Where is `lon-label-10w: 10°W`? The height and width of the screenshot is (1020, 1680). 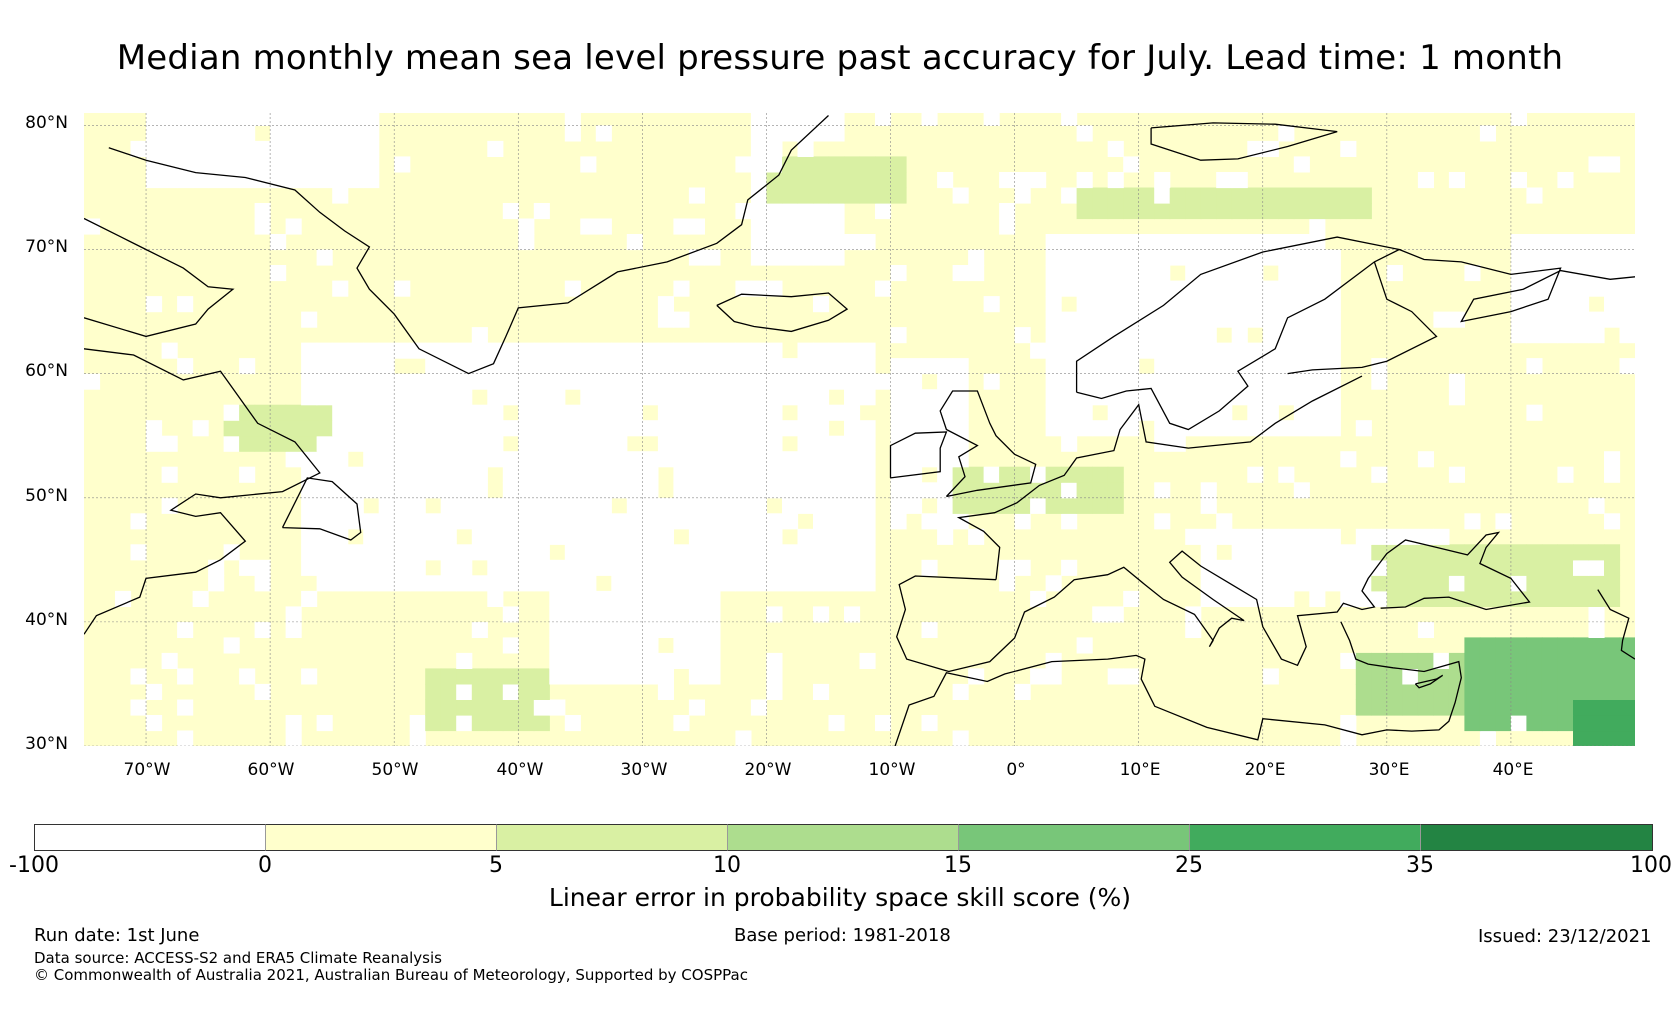 lon-label-10w: 10°W is located at coordinates (892, 770).